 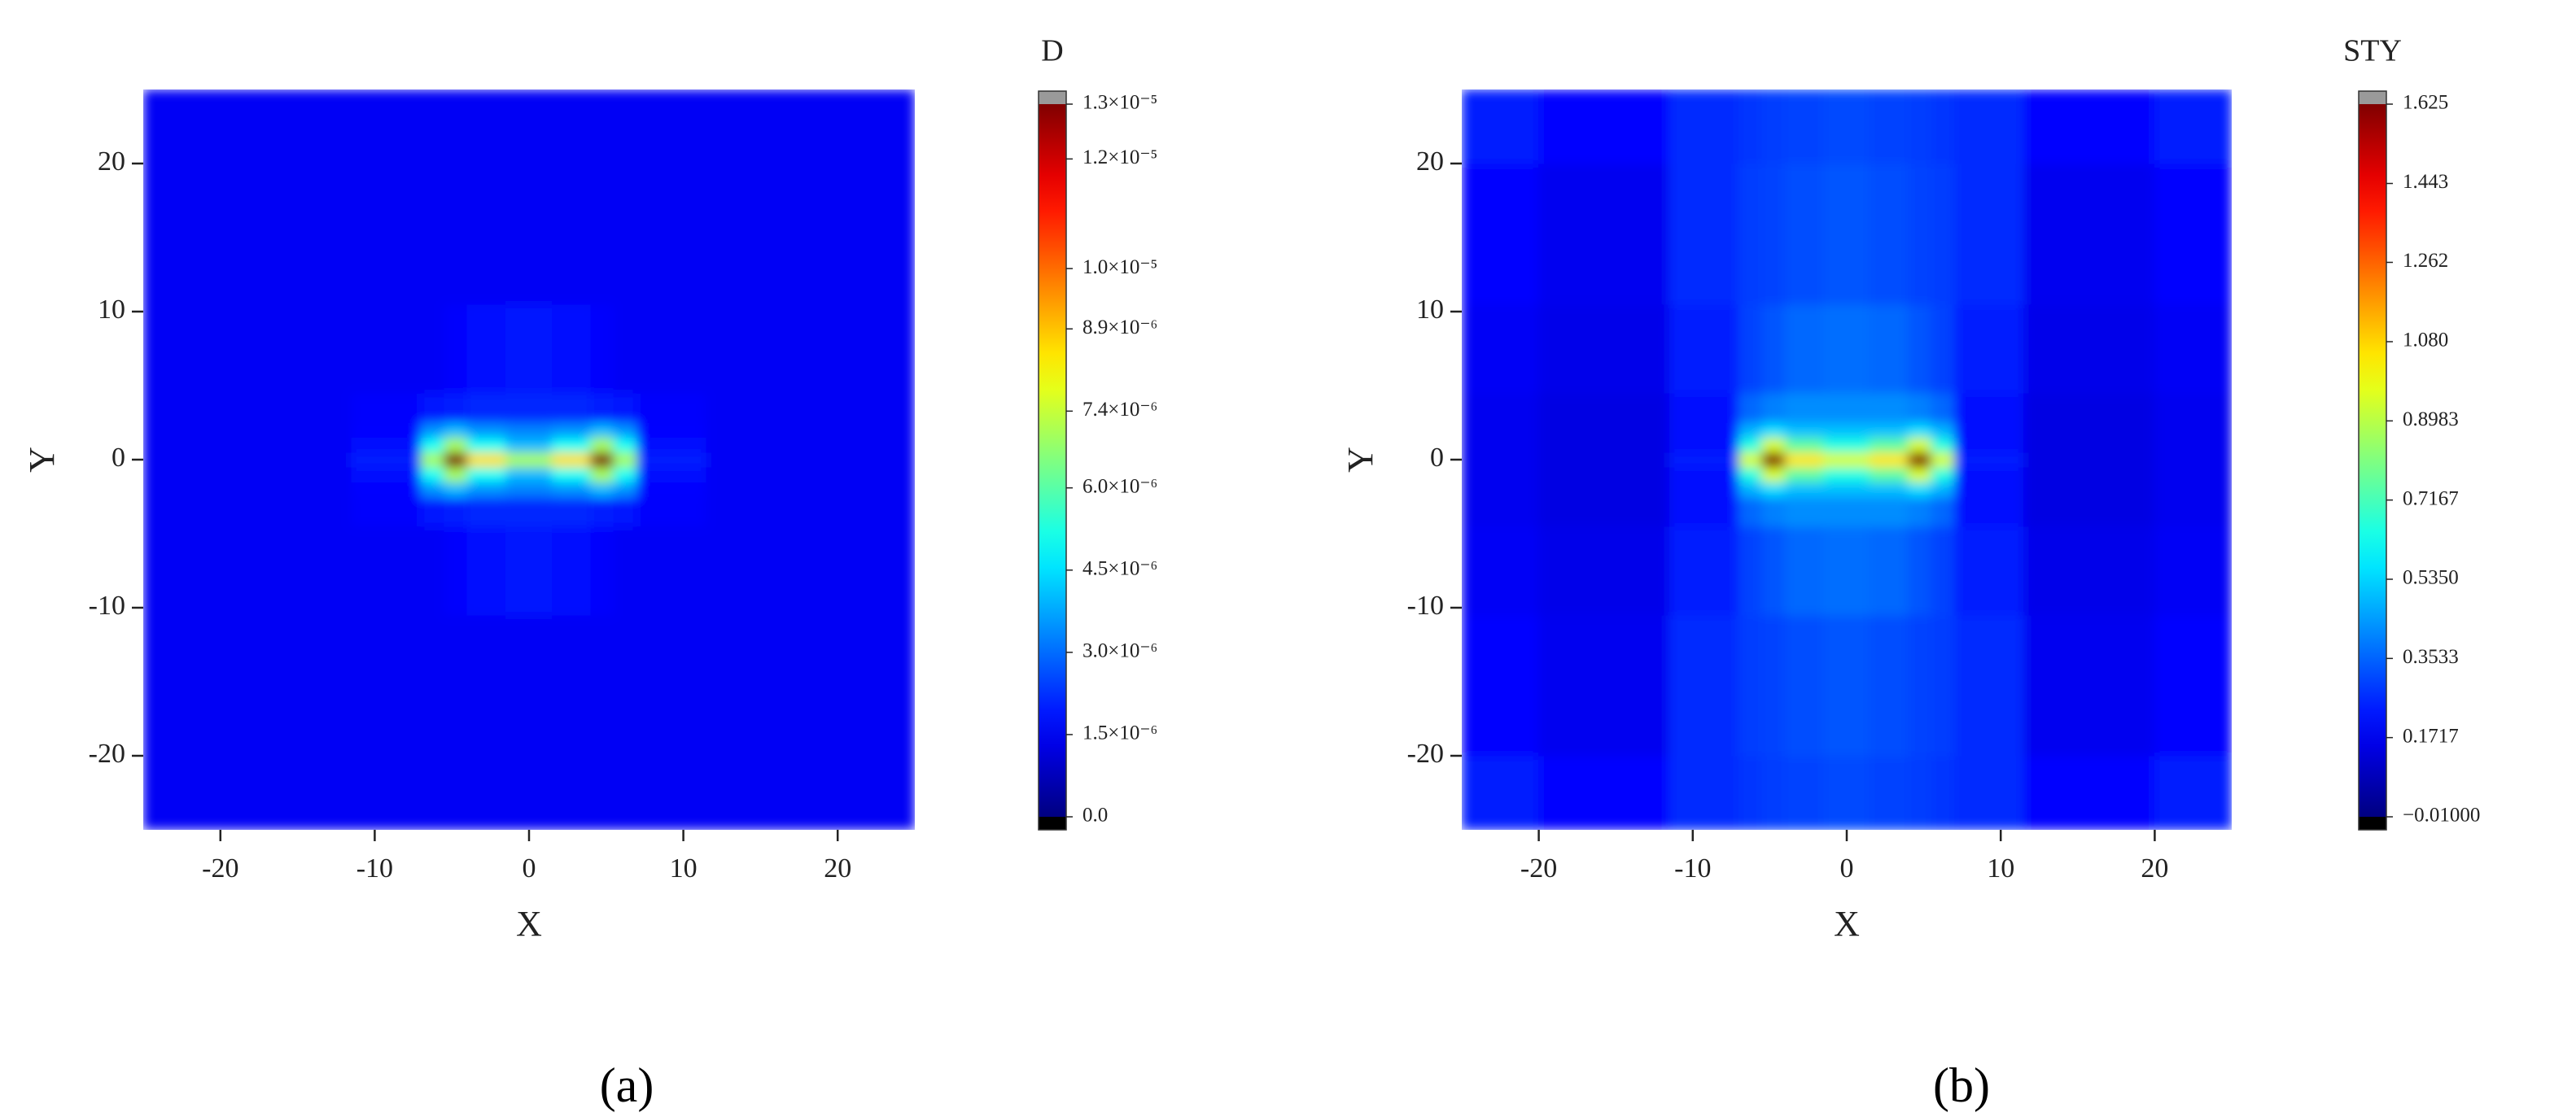 What do you see at coordinates (2431, 498) in the screenshot?
I see `colorbar-tick-label: 0.7167` at bounding box center [2431, 498].